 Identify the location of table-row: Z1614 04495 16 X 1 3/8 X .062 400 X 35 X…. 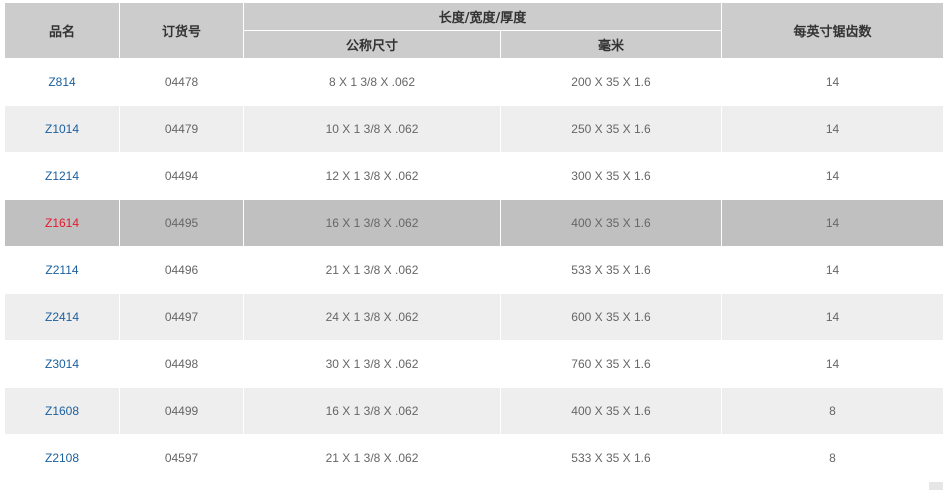
(473, 223).